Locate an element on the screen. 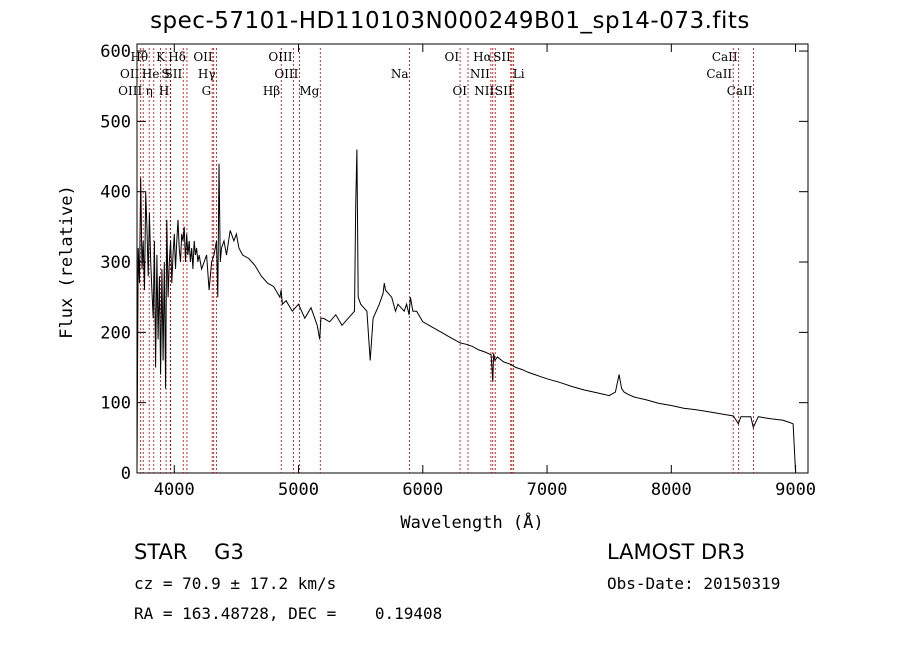  line-label: S is located at coordinates (165, 74).